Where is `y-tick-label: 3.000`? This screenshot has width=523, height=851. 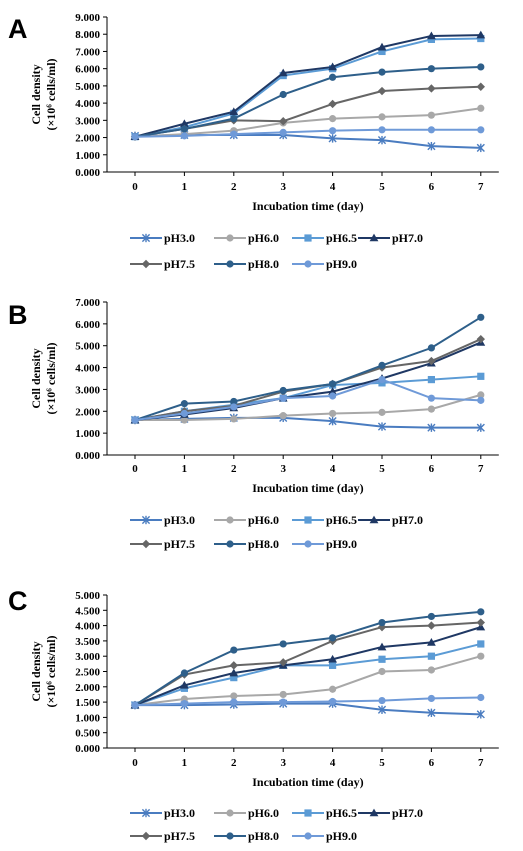
y-tick-label: 3.000 is located at coordinates (87, 390).